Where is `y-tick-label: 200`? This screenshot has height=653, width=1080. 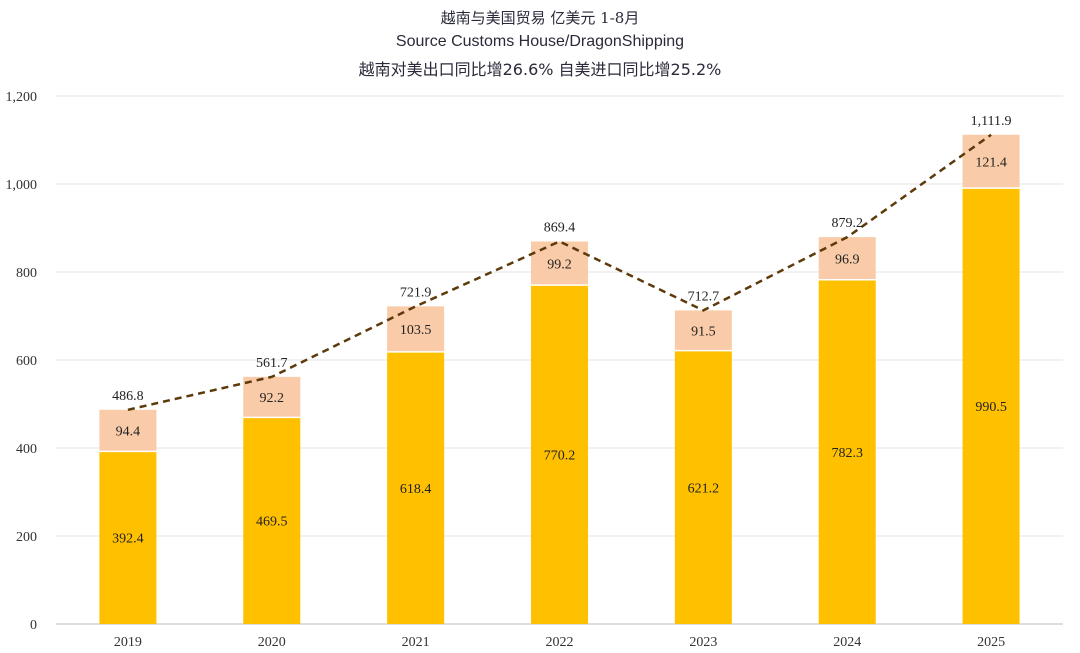 y-tick-label: 200 is located at coordinates (26, 537).